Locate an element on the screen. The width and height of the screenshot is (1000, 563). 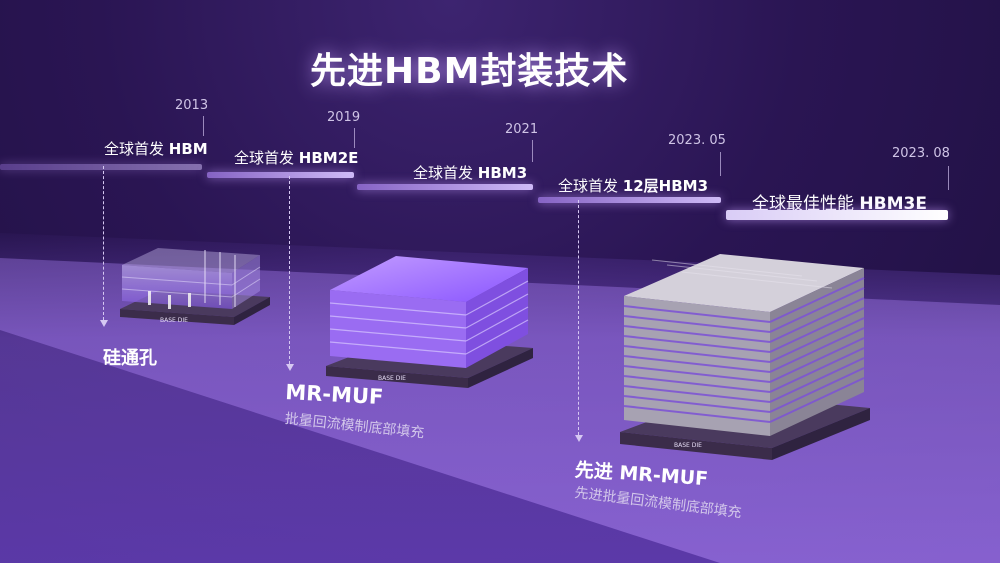
milestone-year-hbm: 2013 is located at coordinates (192, 105).